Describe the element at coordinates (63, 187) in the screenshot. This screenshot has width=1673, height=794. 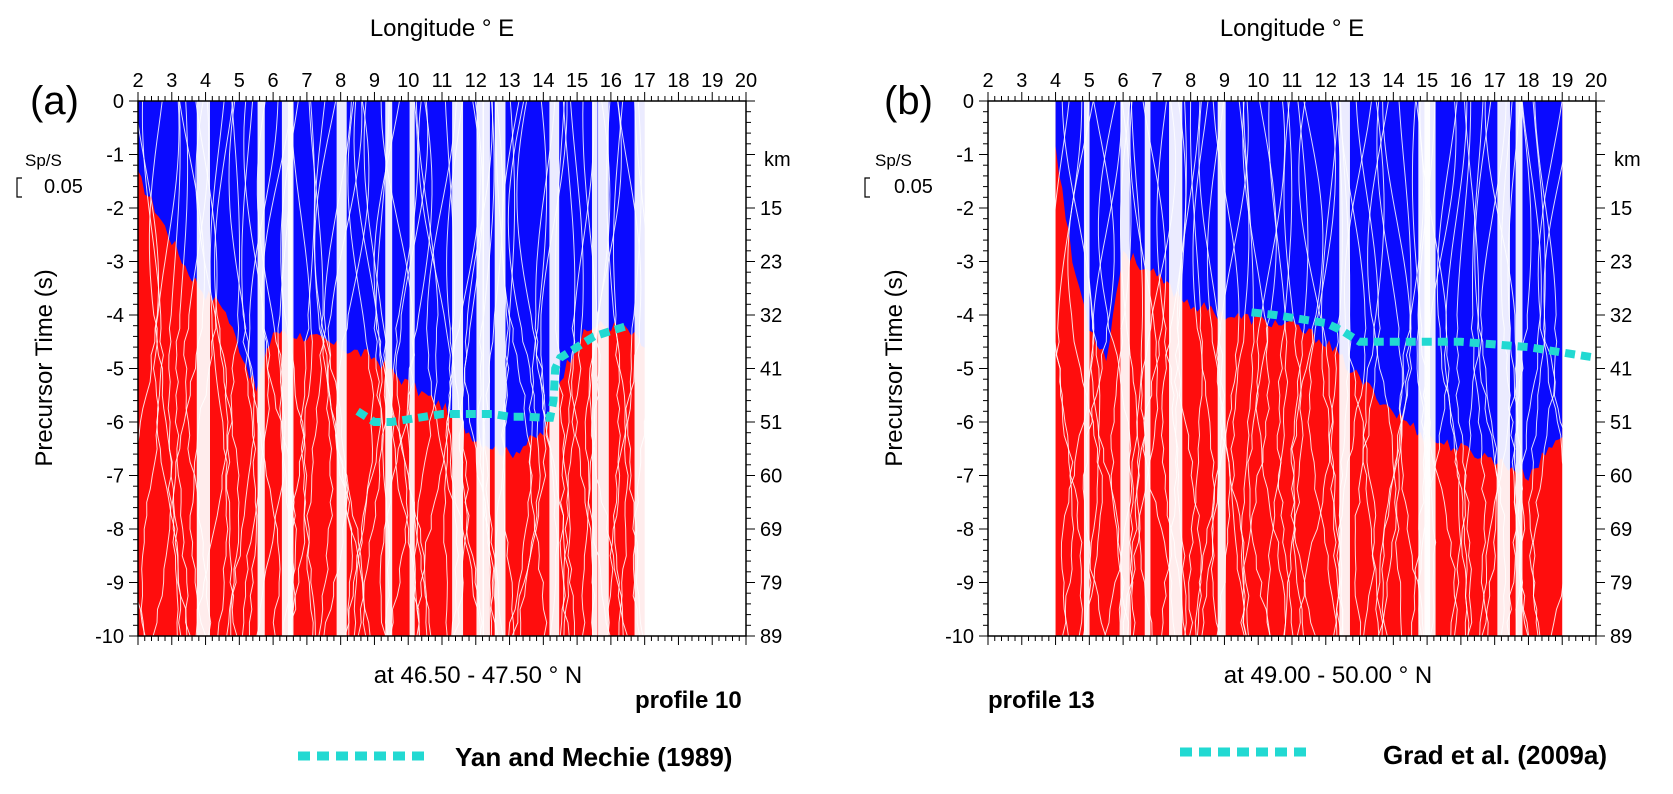
I see `panel-a-scale-value: 0.05` at that location.